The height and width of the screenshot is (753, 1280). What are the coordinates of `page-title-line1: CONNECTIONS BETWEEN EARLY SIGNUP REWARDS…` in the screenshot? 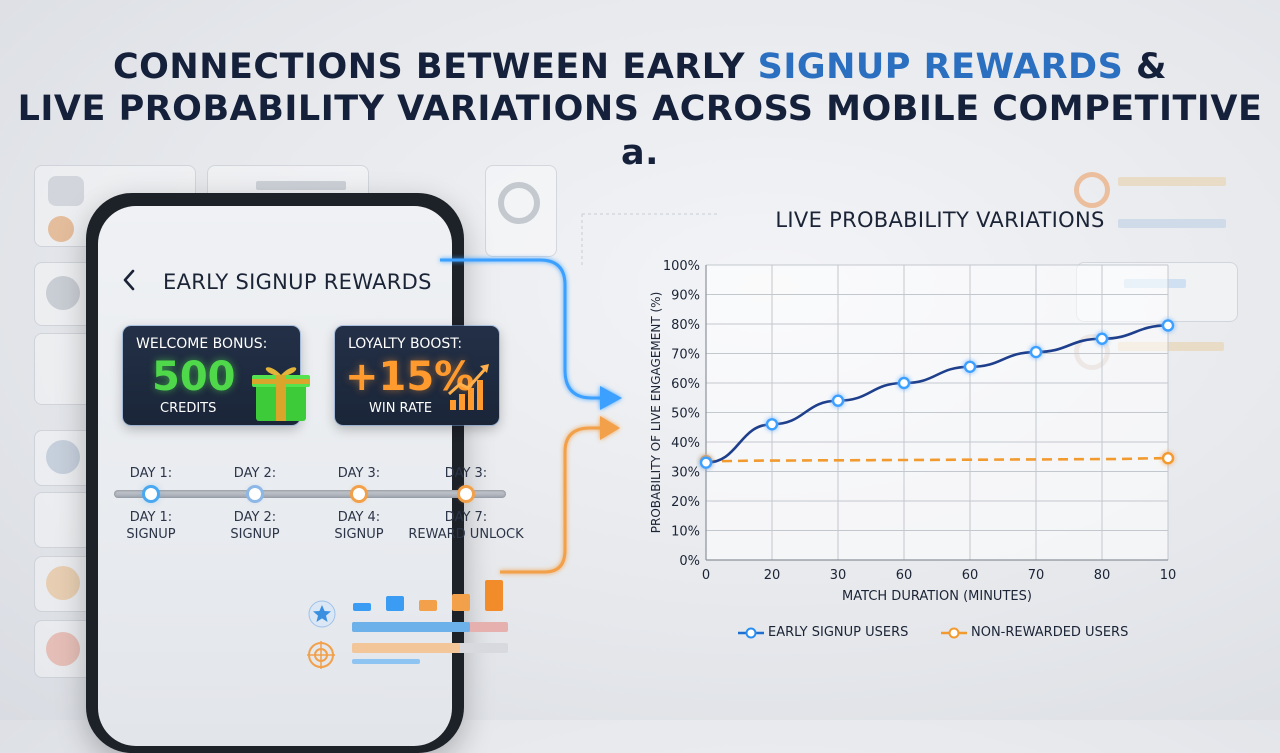 It's located at (640, 67).